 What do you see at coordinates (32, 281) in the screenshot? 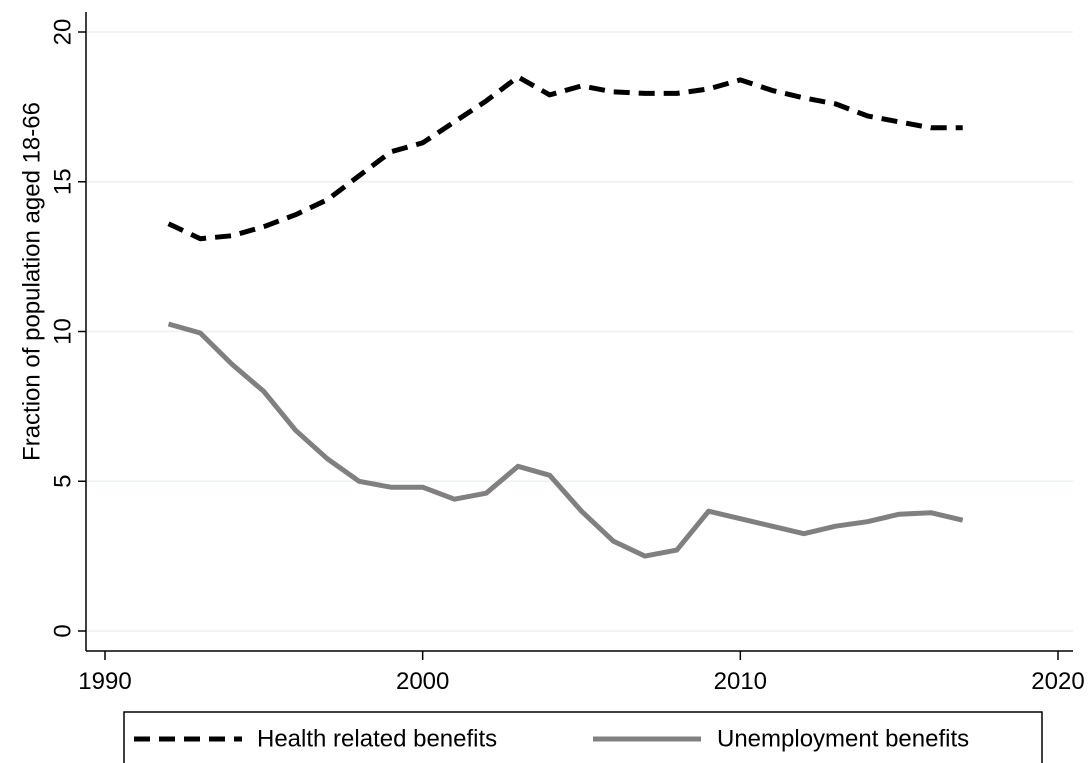
I see `y-axis-title: Fraction of population aged 18-66` at bounding box center [32, 281].